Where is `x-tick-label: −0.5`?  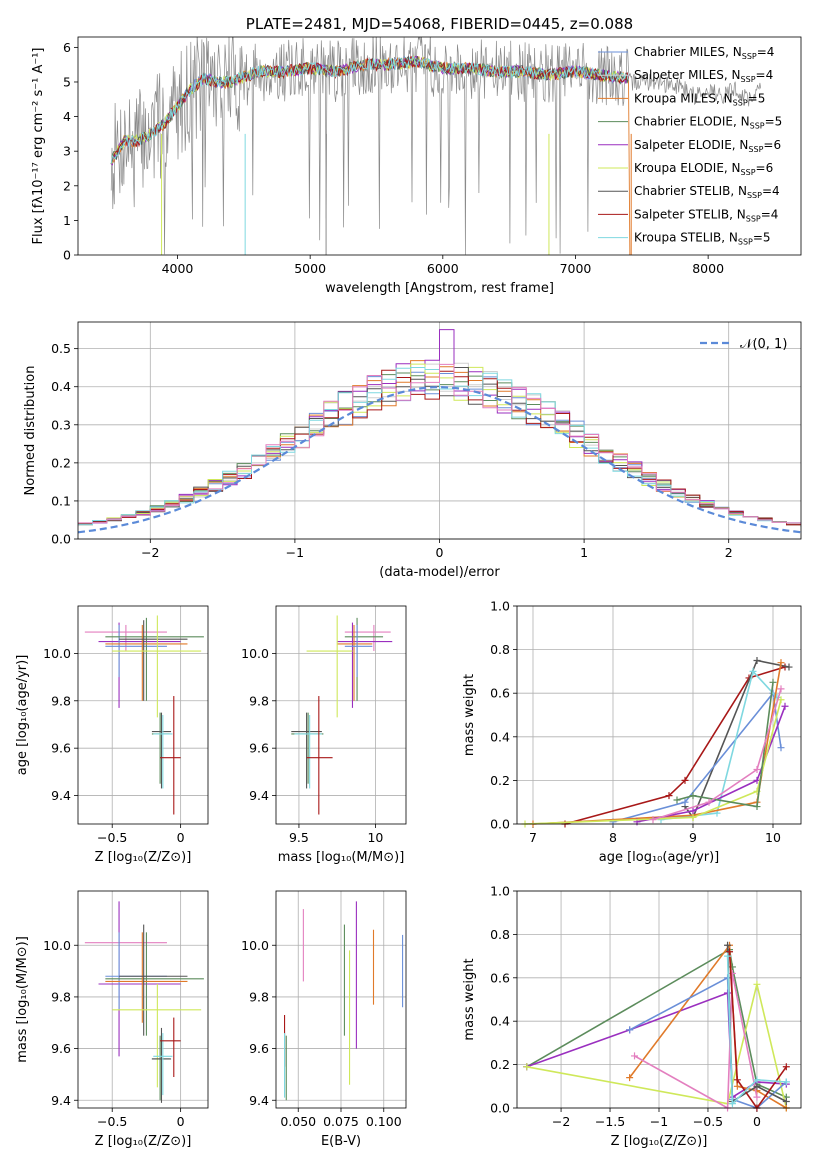
x-tick-label: −0.5 is located at coordinates (112, 1121).